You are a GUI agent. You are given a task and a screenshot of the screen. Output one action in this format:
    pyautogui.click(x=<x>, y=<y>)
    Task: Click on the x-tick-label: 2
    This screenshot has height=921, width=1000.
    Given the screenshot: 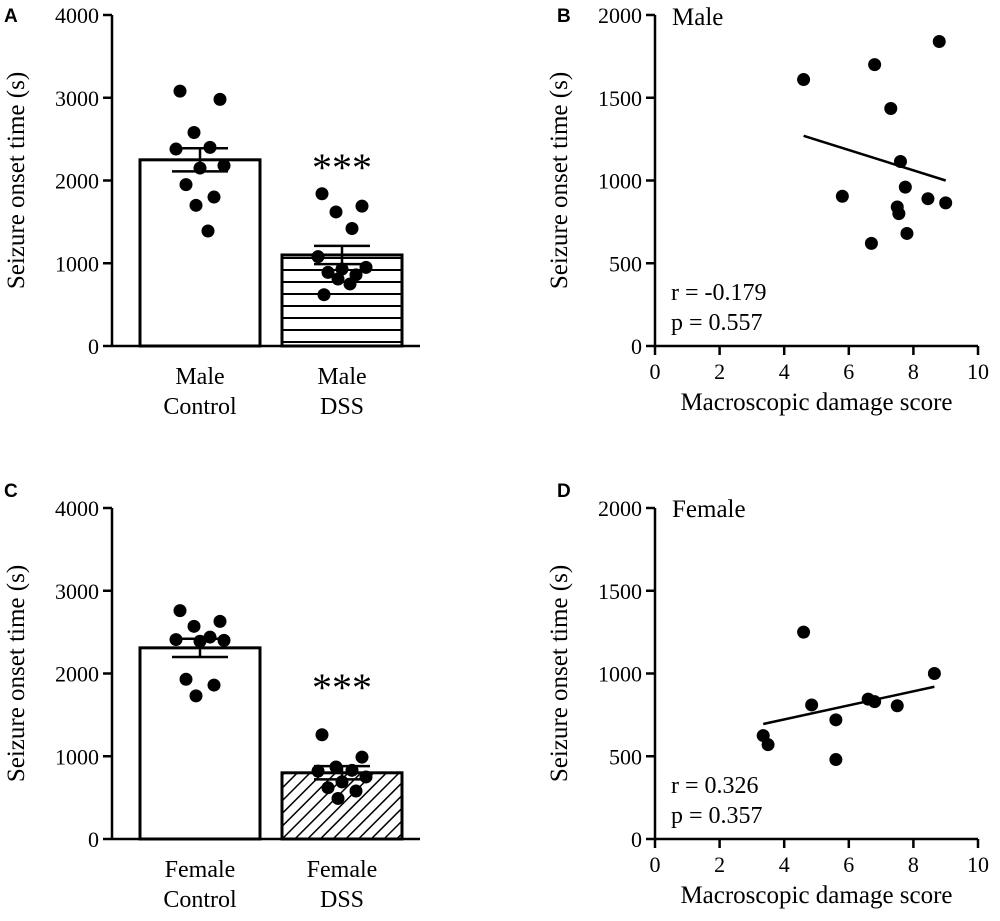 What is the action you would take?
    pyautogui.click(x=719, y=371)
    